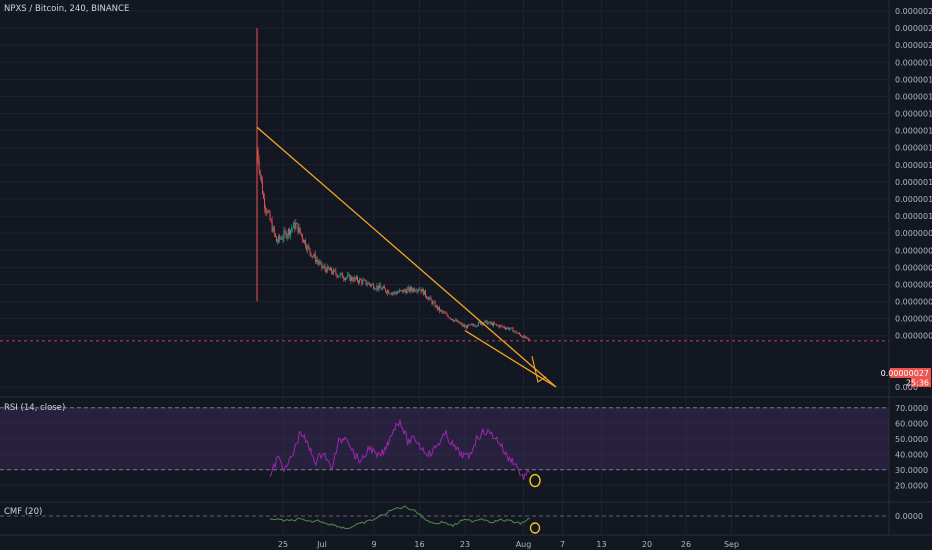  Describe the element at coordinates (921, 382) in the screenshot. I see `countdown-tag-bg` at that location.